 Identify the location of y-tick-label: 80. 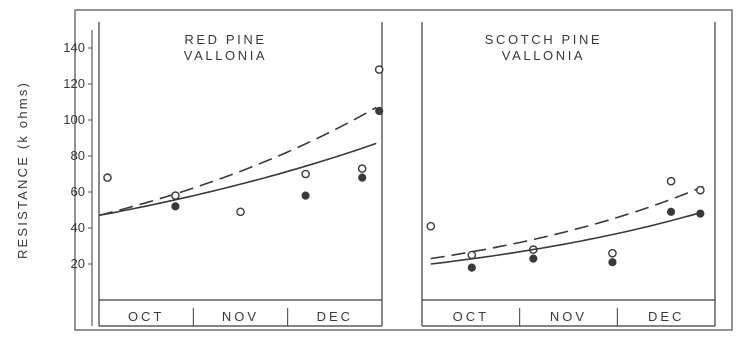
(78, 155).